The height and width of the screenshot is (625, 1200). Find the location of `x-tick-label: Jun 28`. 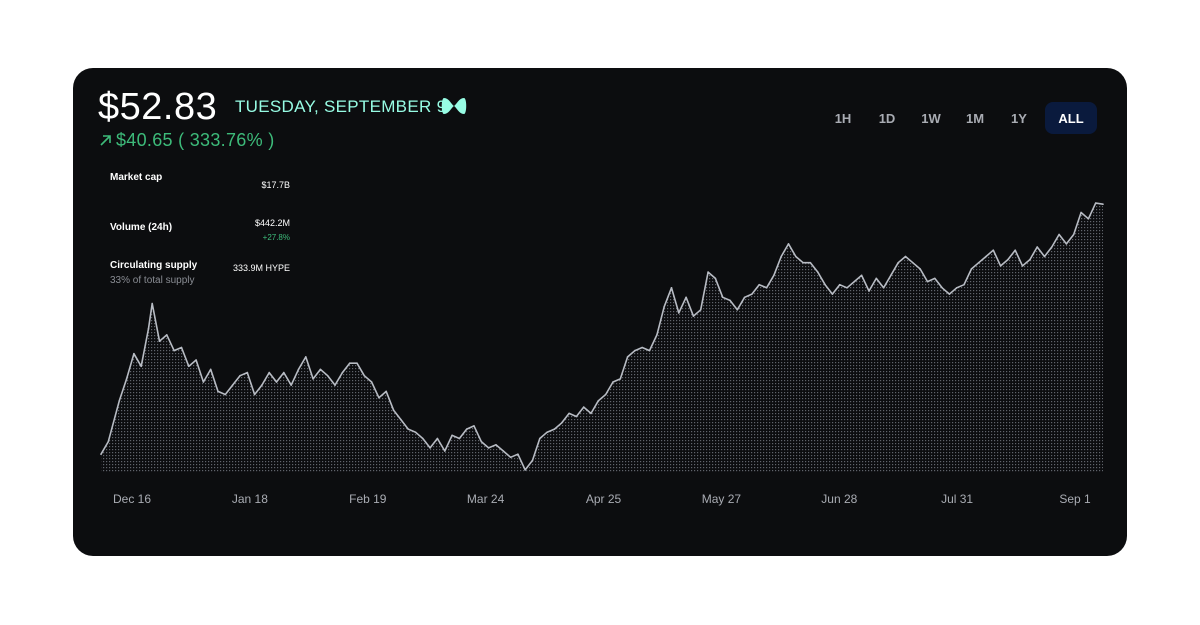

x-tick-label: Jun 28 is located at coordinates (839, 499).